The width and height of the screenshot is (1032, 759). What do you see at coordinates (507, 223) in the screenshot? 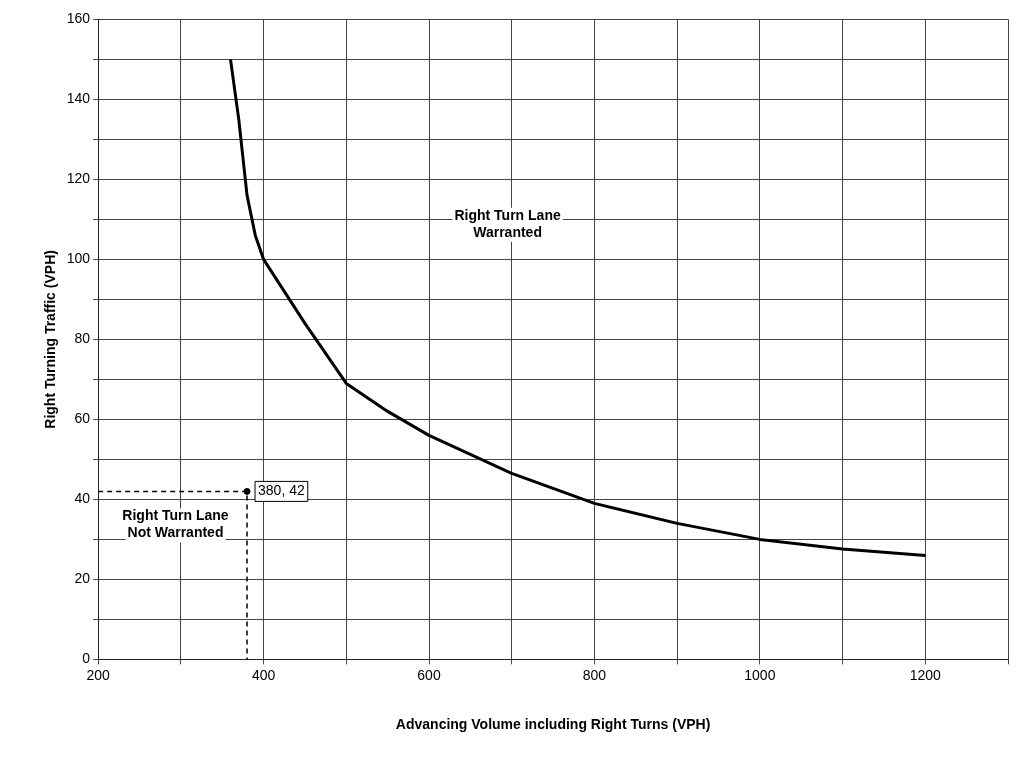
I see `annotation: Right Turn Lane Warranted` at bounding box center [507, 223].